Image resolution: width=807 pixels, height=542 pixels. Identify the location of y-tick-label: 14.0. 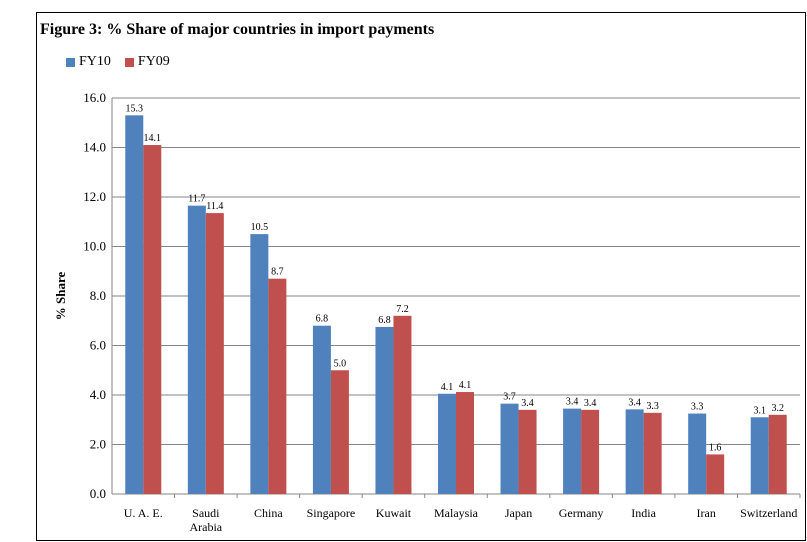
(94, 147).